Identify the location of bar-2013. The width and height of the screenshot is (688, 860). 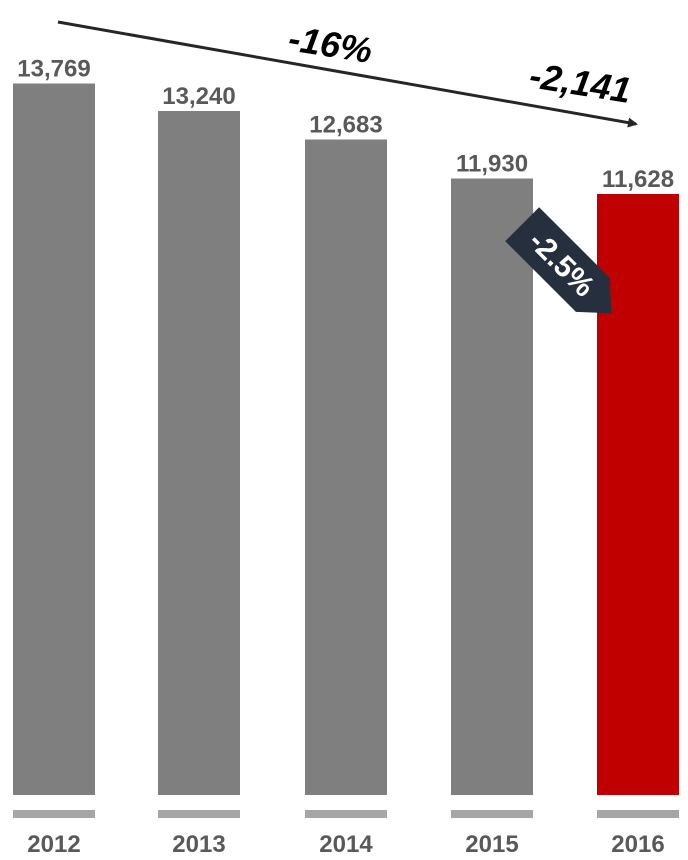
(199, 452).